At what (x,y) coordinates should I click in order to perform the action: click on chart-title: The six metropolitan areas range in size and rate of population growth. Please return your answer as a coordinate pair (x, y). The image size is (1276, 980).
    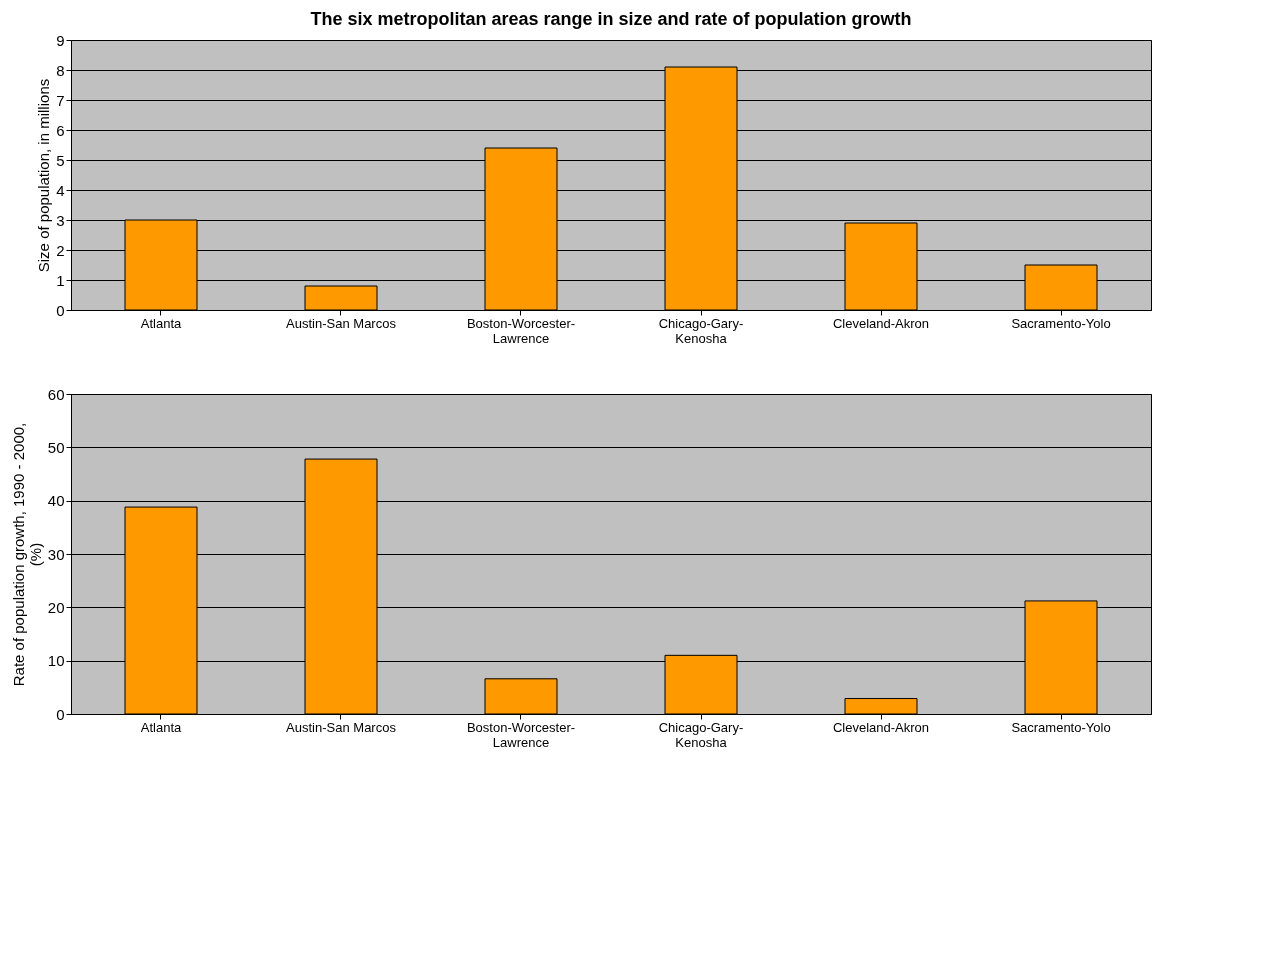
    Looking at the image, I should click on (611, 19).